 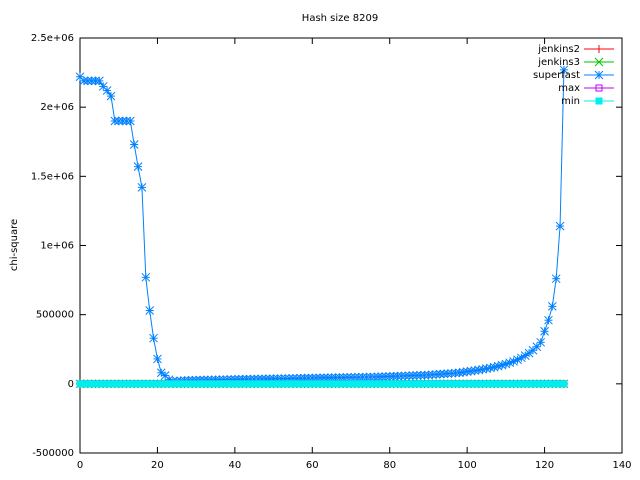 What do you see at coordinates (467, 465) in the screenshot?
I see `x-tick-label: 100` at bounding box center [467, 465].